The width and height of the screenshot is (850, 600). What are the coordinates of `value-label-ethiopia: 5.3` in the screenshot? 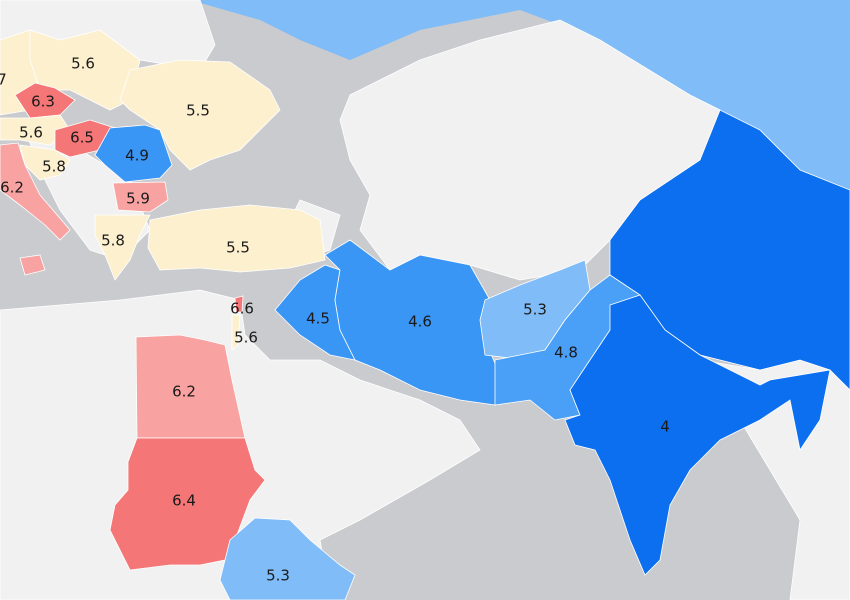 It's located at (278, 576).